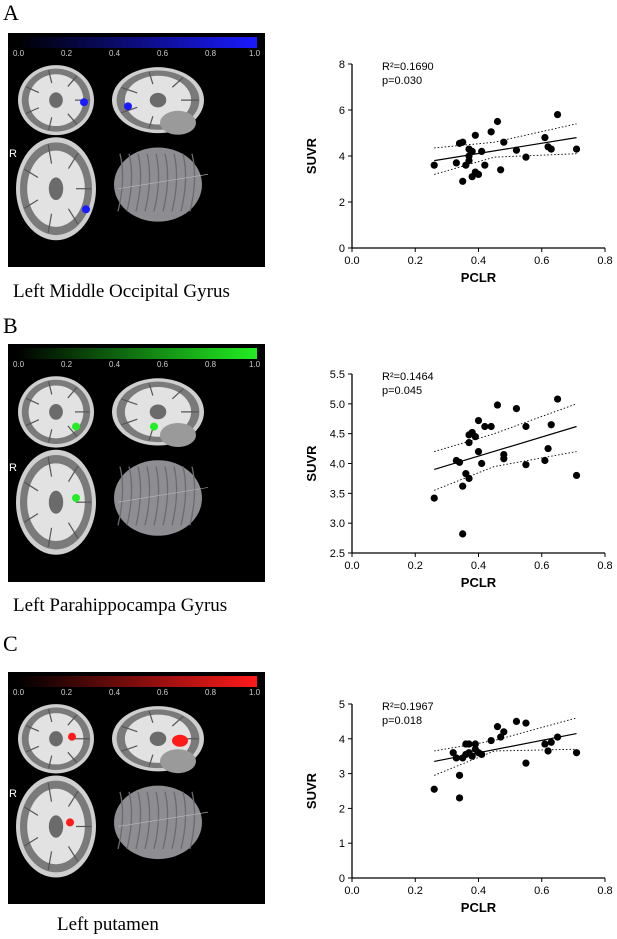 This screenshot has width=617, height=939. I want to click on y-tick-label: 2.5, so click(337, 554).